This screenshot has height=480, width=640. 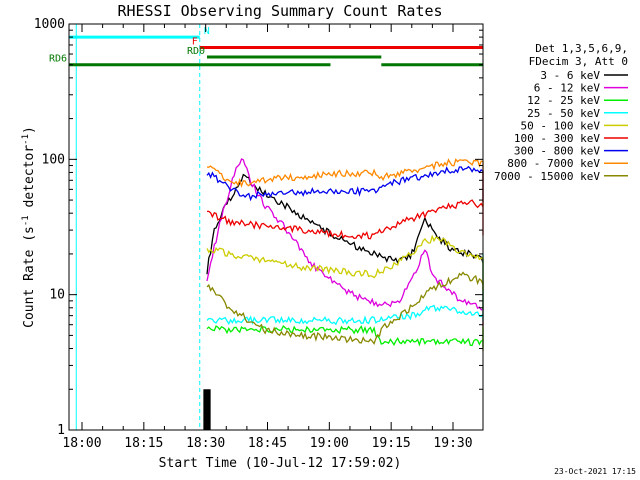 What do you see at coordinates (267, 443) in the screenshot?
I see `x-tick-label-3: 18:45` at bounding box center [267, 443].